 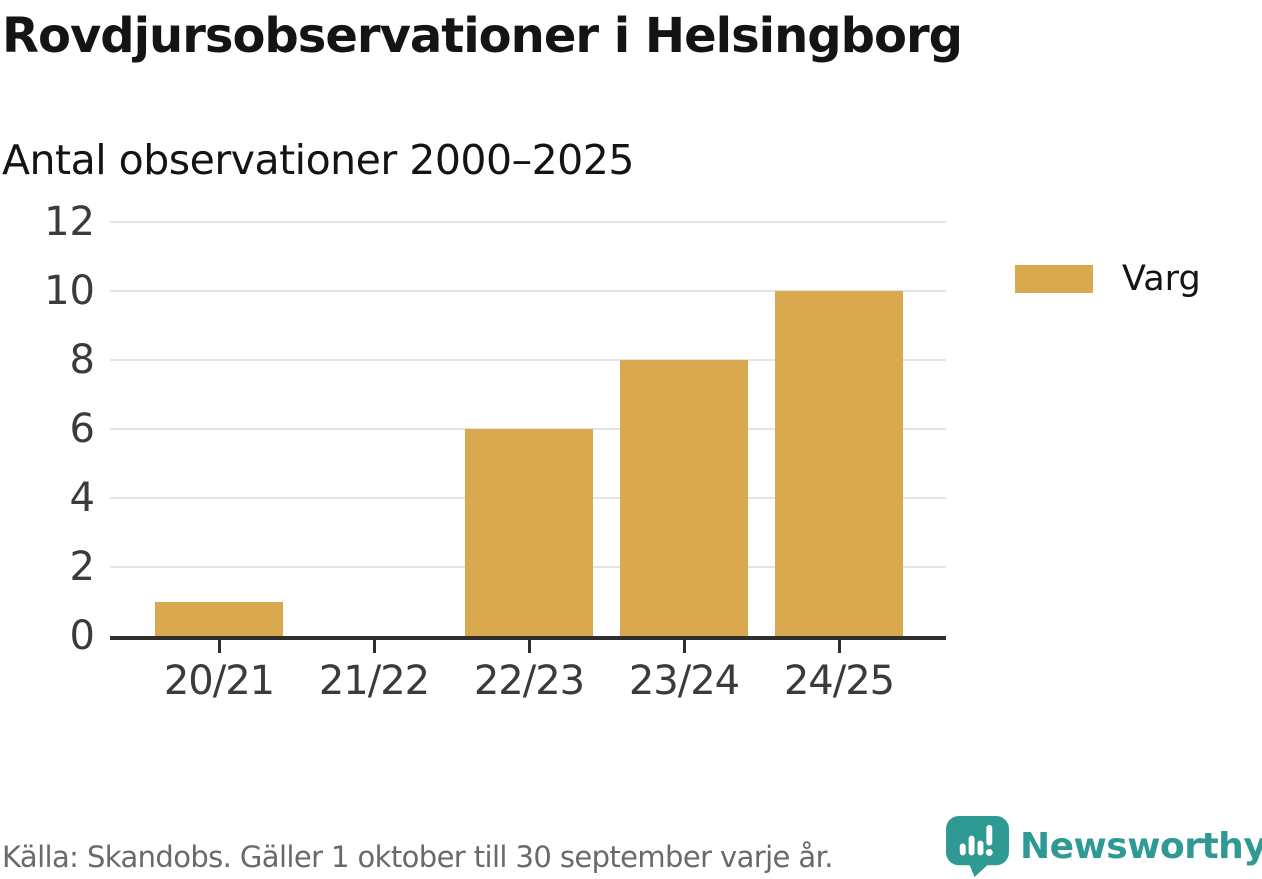 What do you see at coordinates (219, 681) in the screenshot?
I see `x-tick-label-20-21: 20/21` at bounding box center [219, 681].